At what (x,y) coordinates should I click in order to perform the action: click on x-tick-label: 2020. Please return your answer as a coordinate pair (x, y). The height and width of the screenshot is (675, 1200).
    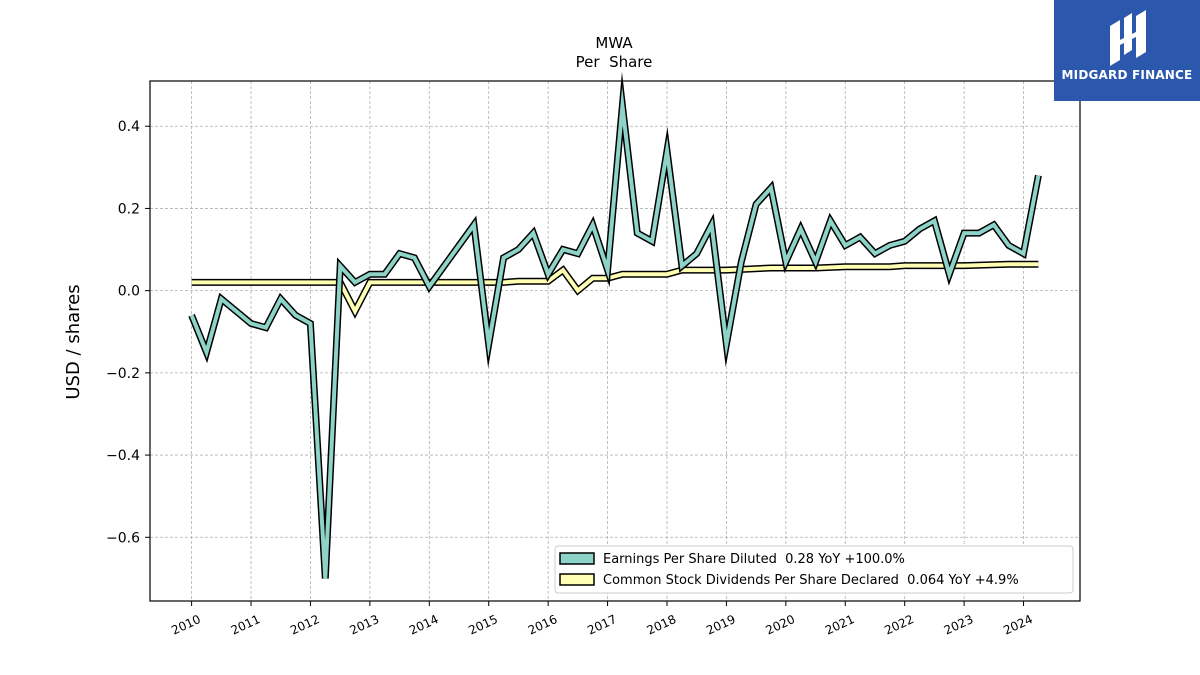
    Looking at the image, I should click on (781, 625).